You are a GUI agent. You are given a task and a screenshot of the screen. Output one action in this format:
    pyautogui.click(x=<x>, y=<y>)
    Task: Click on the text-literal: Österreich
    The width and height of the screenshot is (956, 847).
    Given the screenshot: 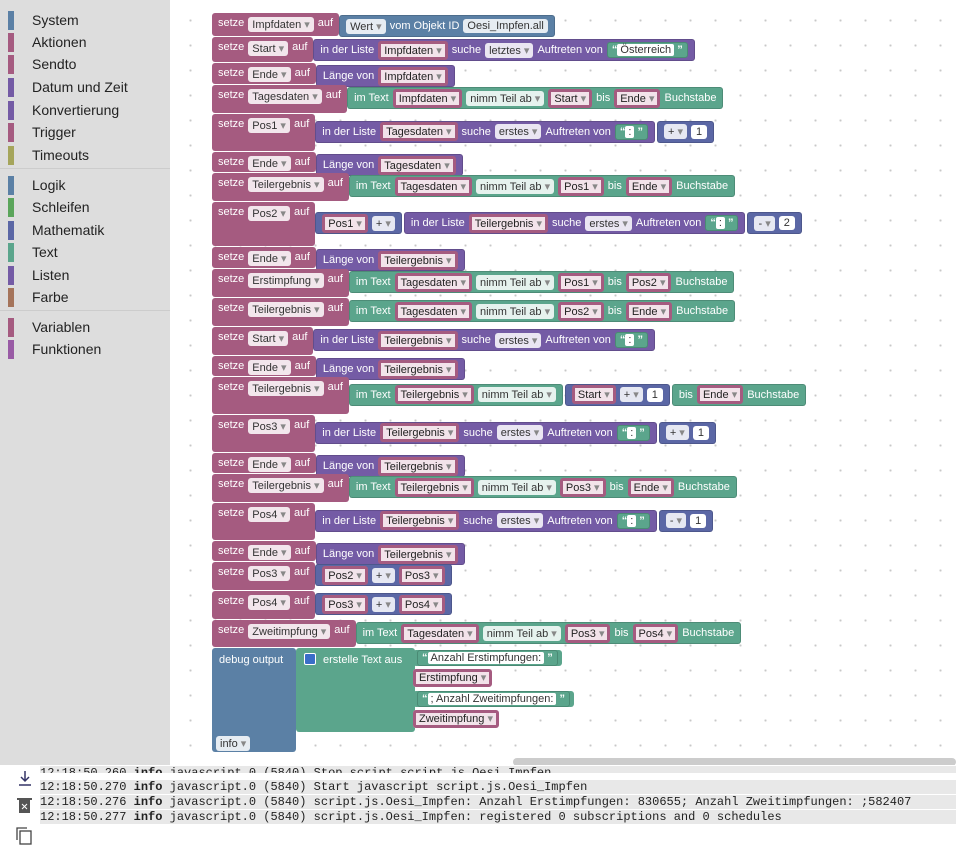 What is the action you would take?
    pyautogui.click(x=647, y=50)
    